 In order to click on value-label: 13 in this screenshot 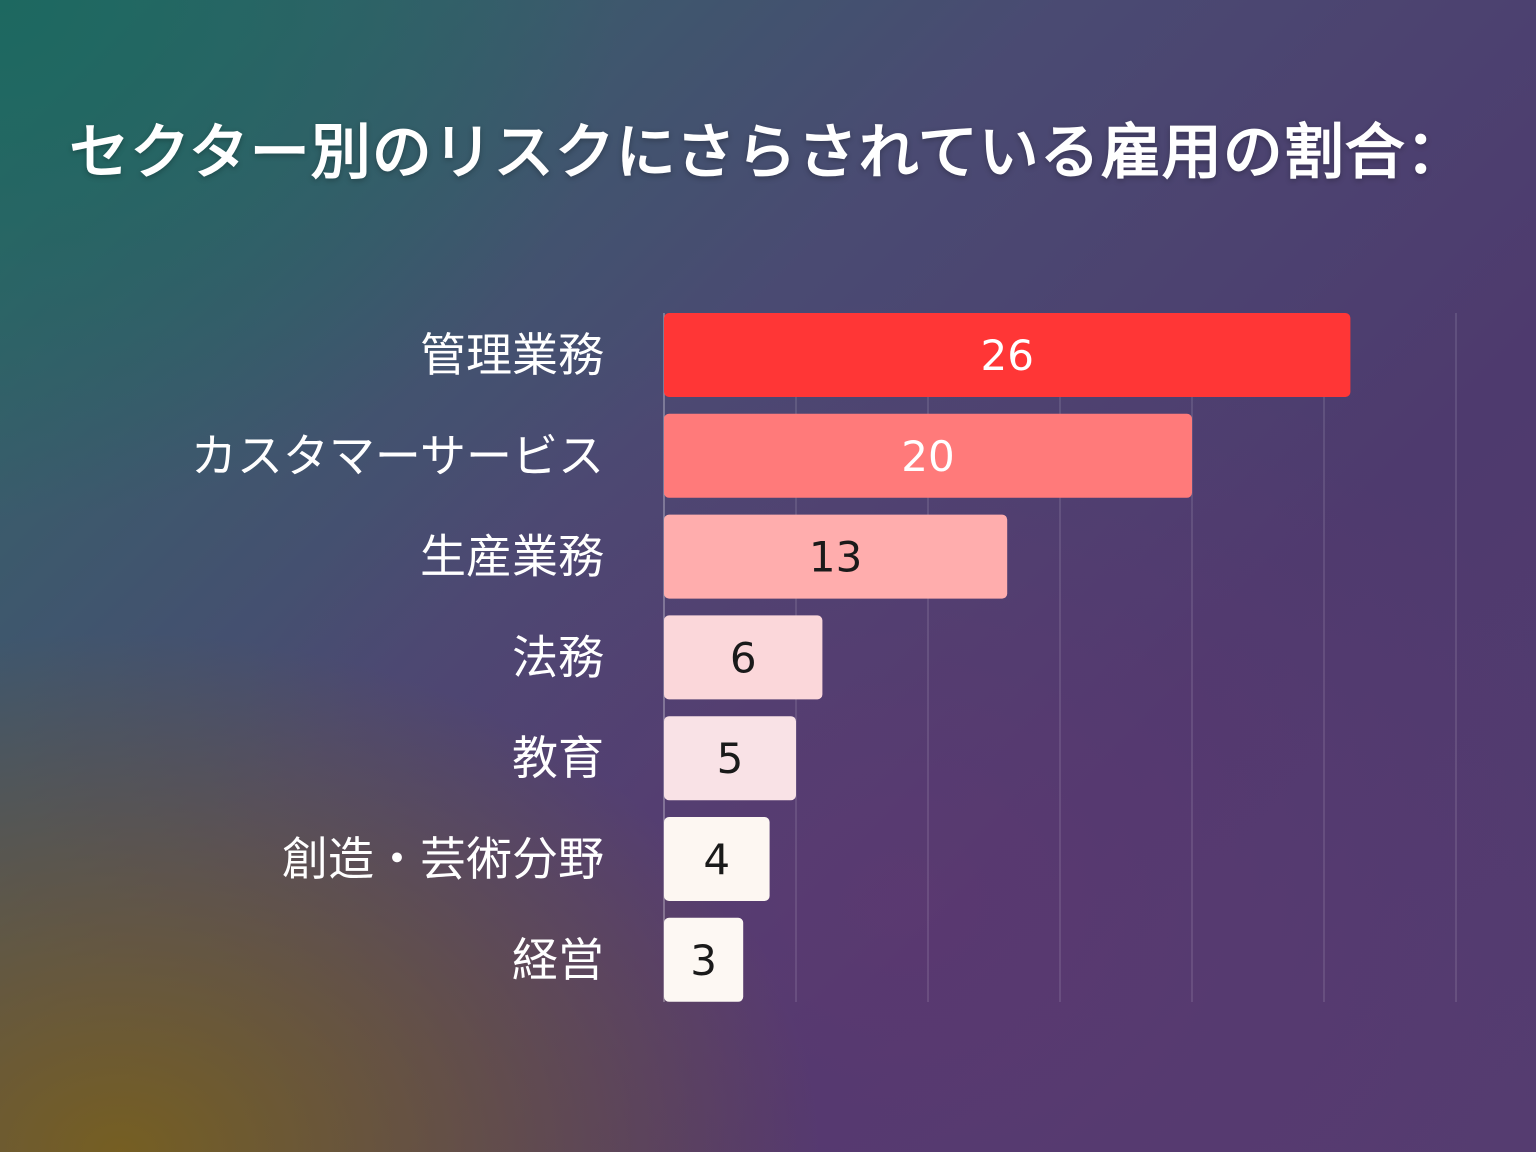, I will do `click(835, 557)`.